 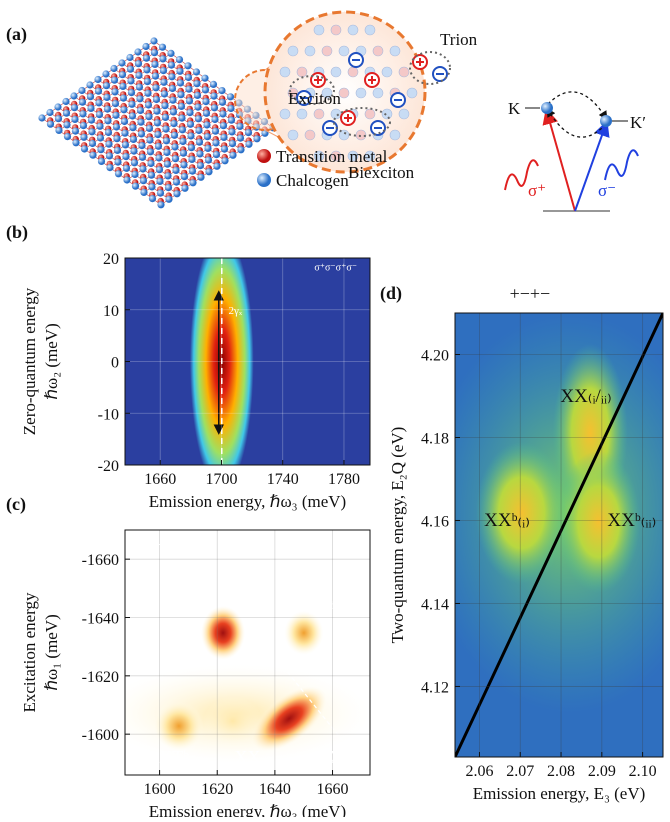 What do you see at coordinates (362, 122) in the screenshot?
I see `biexciton-orbit` at bounding box center [362, 122].